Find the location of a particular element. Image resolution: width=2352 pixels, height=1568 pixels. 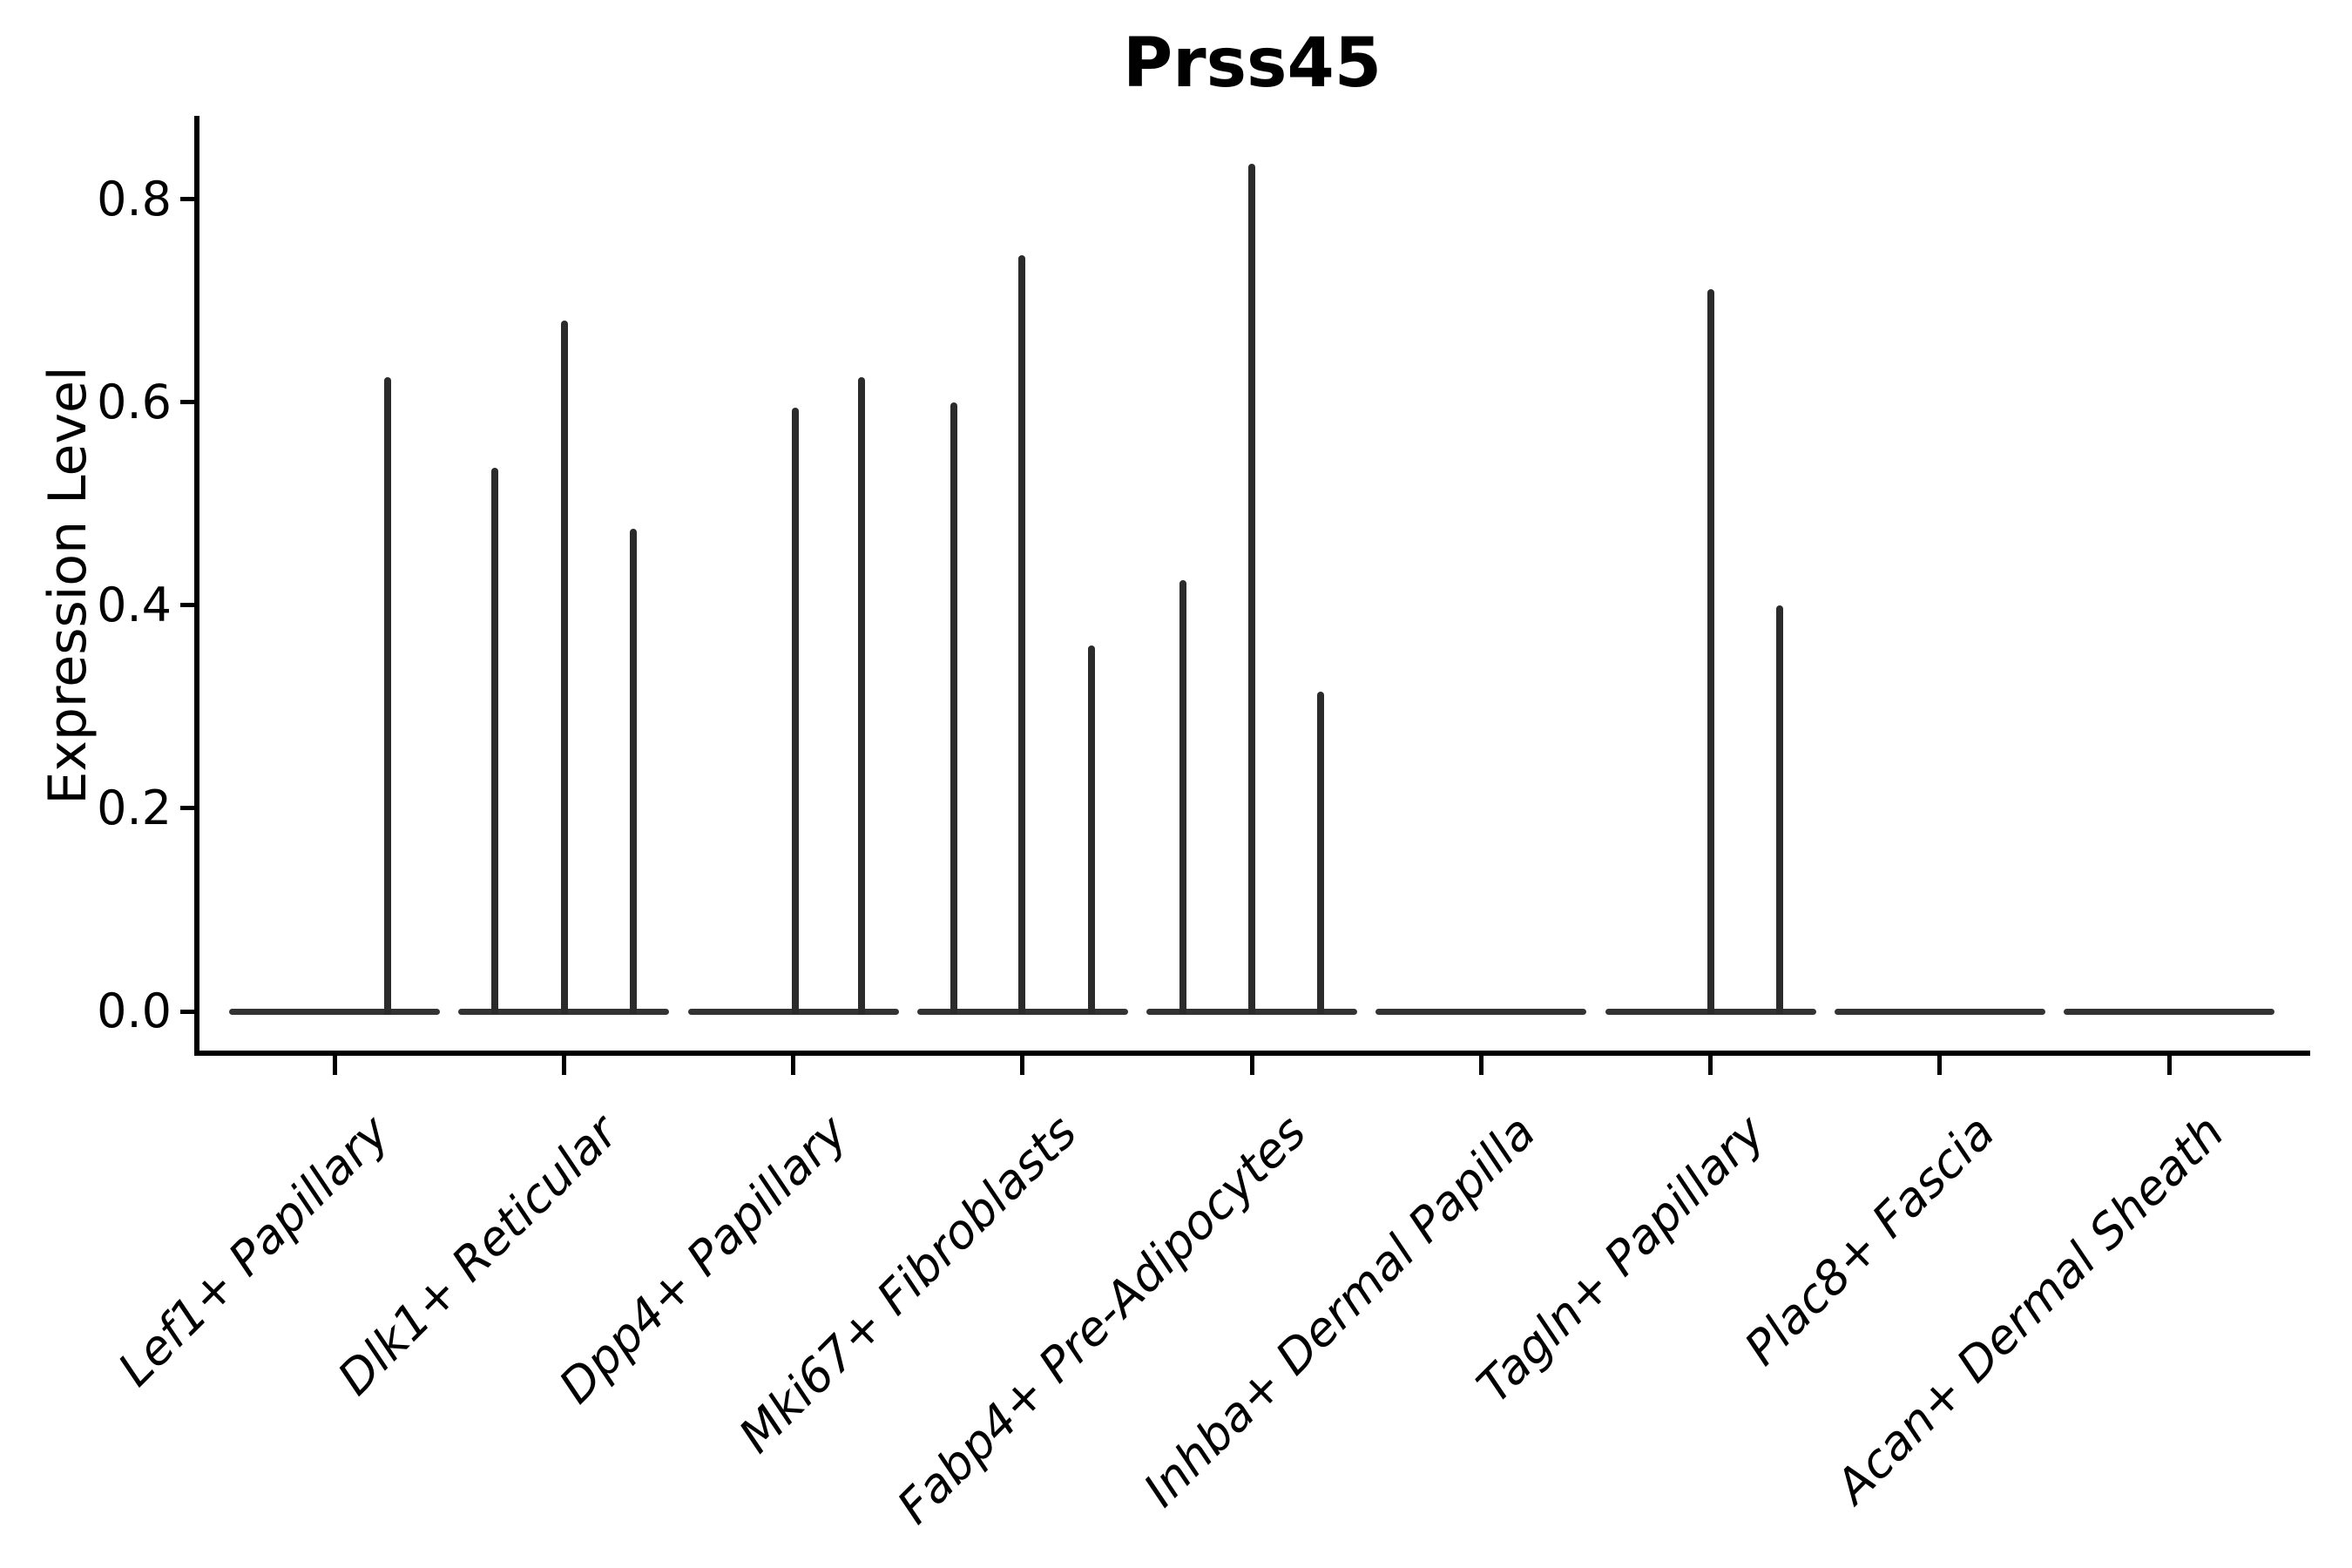

y-tick-label: 0.6 is located at coordinates (134, 401).